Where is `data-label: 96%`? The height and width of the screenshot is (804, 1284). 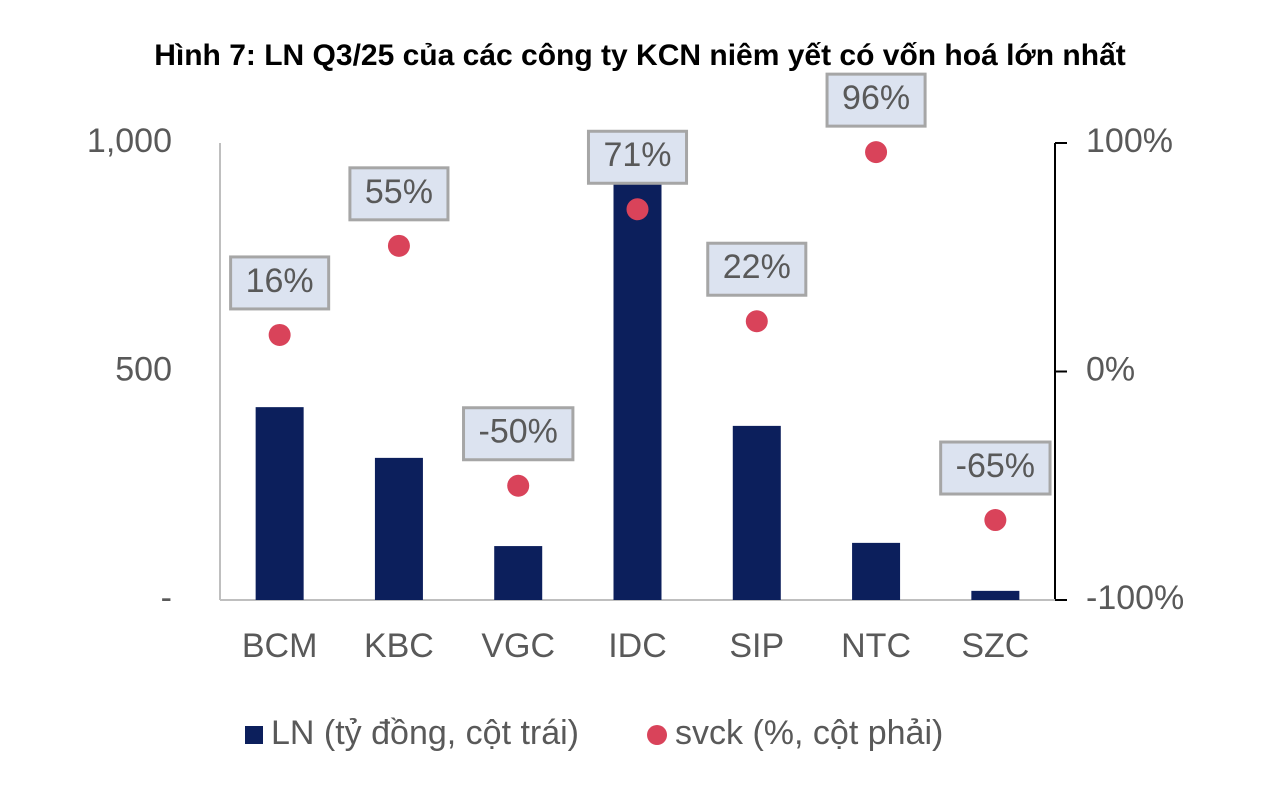 data-label: 96% is located at coordinates (876, 98).